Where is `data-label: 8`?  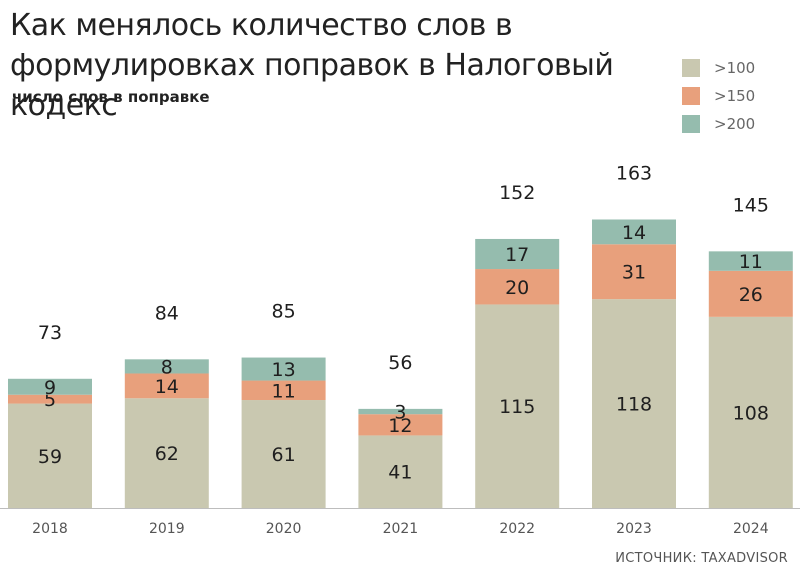
data-label: 8 is located at coordinates (167, 367).